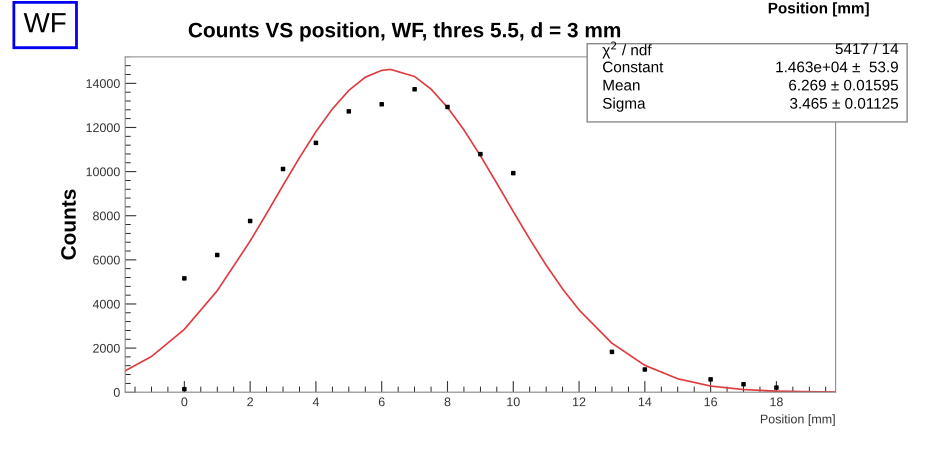  I want to click on x-tick-label: 10, so click(513, 401).